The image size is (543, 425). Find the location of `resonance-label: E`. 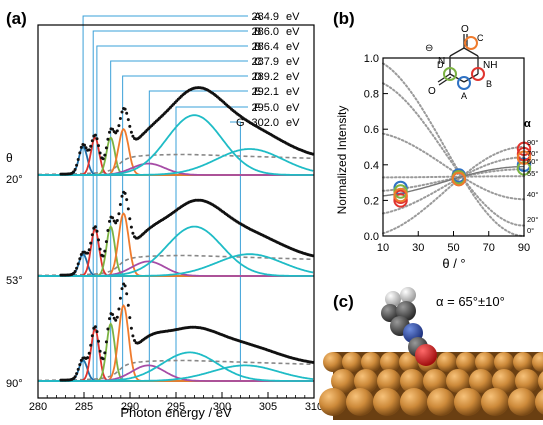

resonance-label: E is located at coordinates (257, 92).